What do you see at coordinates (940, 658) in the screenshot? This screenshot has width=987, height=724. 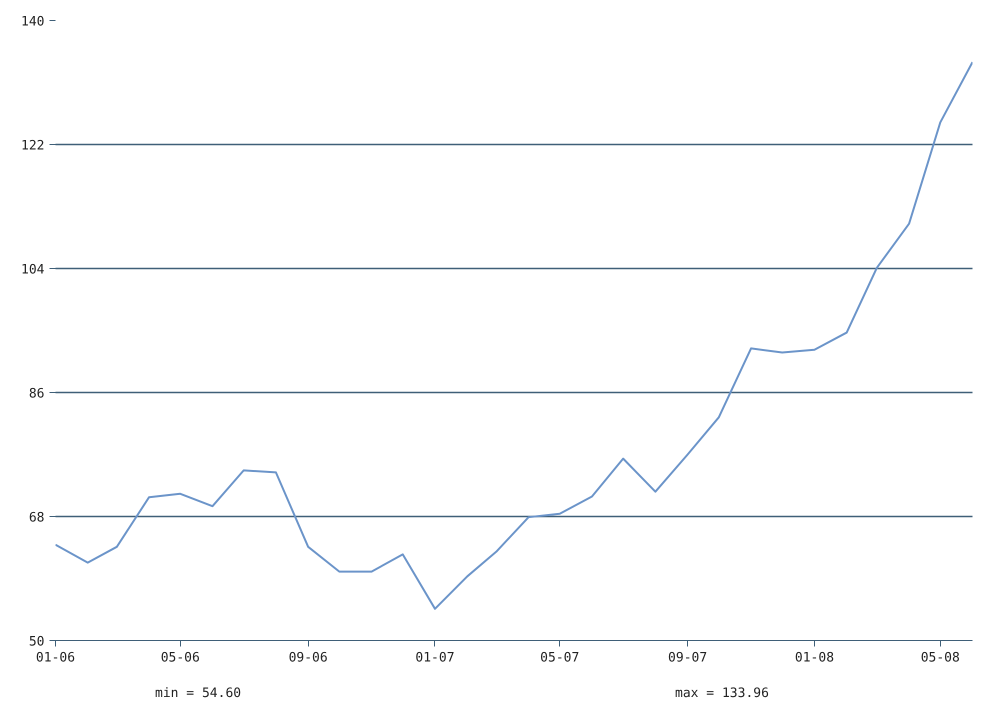 I see `x-tick-label: 05-08` at bounding box center [940, 658].